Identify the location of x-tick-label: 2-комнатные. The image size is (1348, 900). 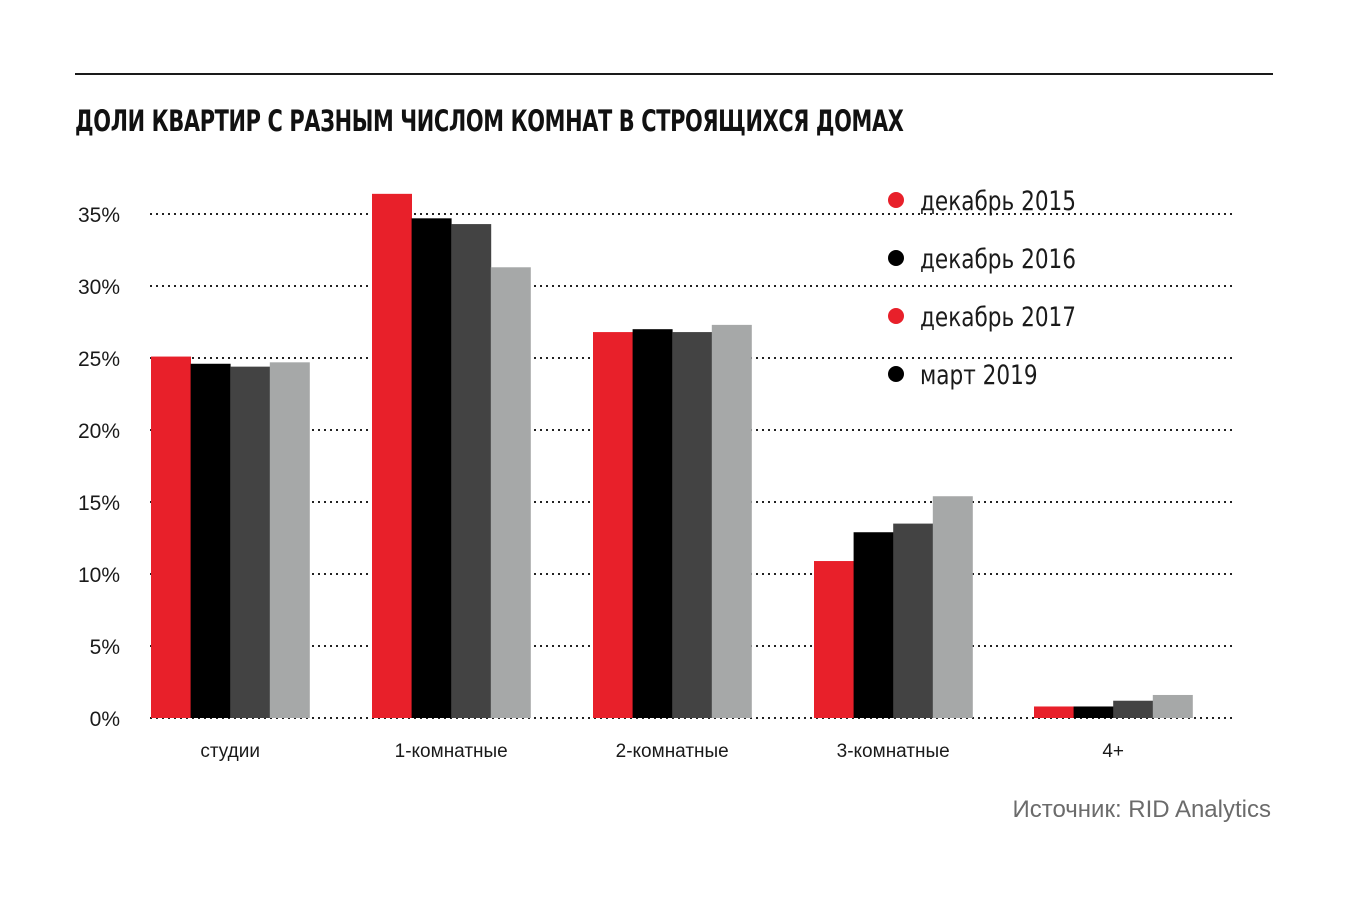
(672, 751).